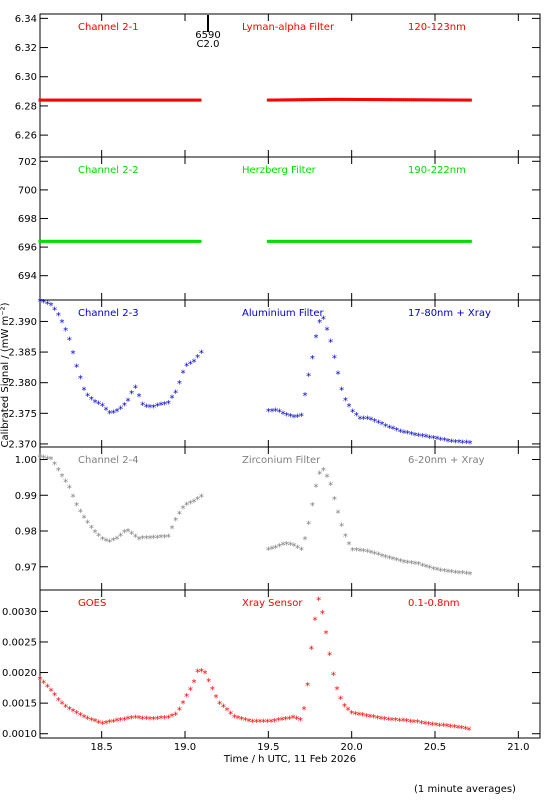 This screenshot has height=800, width=550. What do you see at coordinates (435, 747) in the screenshot?
I see `x-tick-label: 20.5` at bounding box center [435, 747].